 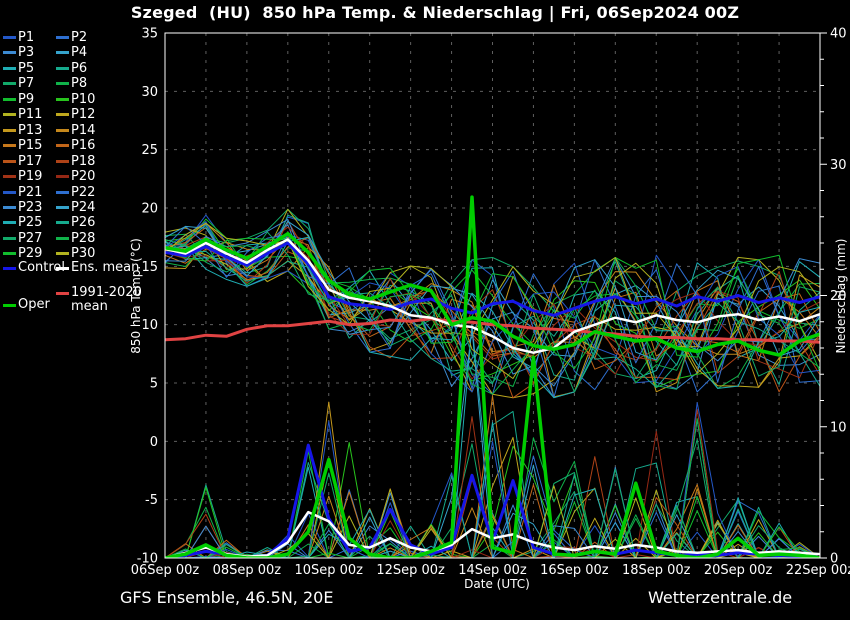 What do you see at coordinates (79, 68) in the screenshot?
I see `legend-item-label: P6` at bounding box center [79, 68].